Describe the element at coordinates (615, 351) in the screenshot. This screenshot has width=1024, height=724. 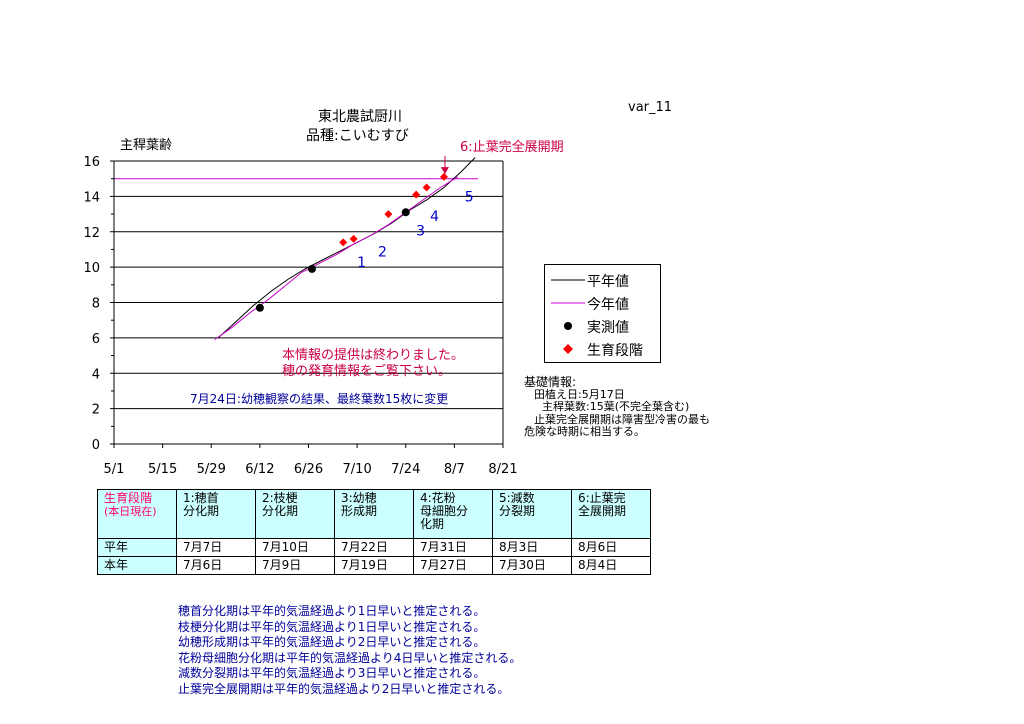
I see `legend-label: 生育段階` at that location.